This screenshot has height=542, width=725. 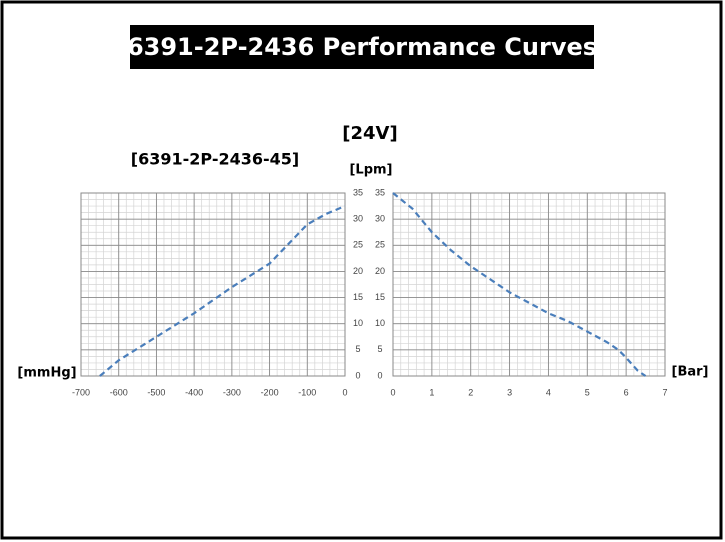 I want to click on x-tick-label: -300, so click(x=232, y=392).